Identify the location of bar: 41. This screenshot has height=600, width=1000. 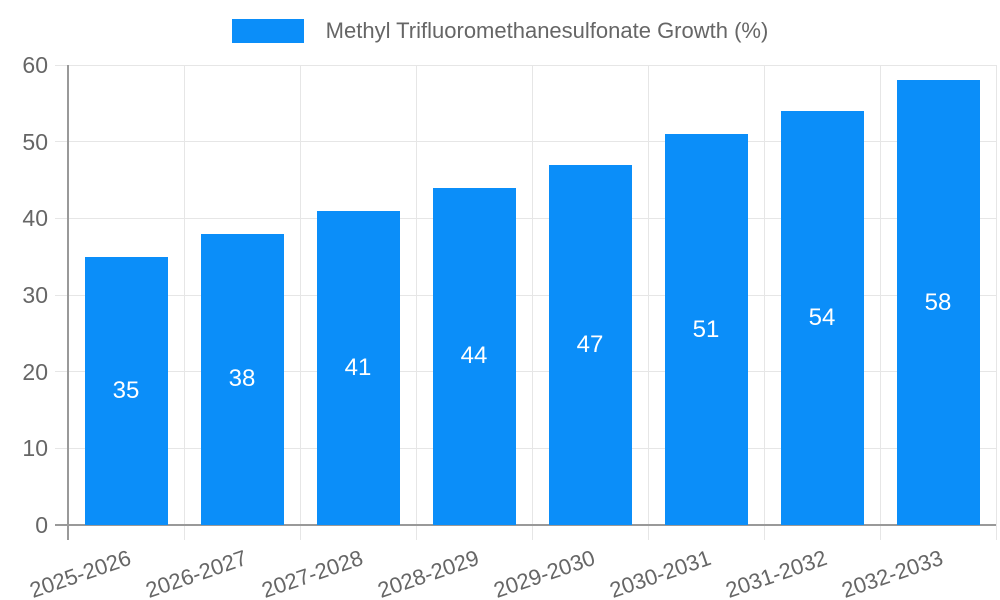
(358, 367).